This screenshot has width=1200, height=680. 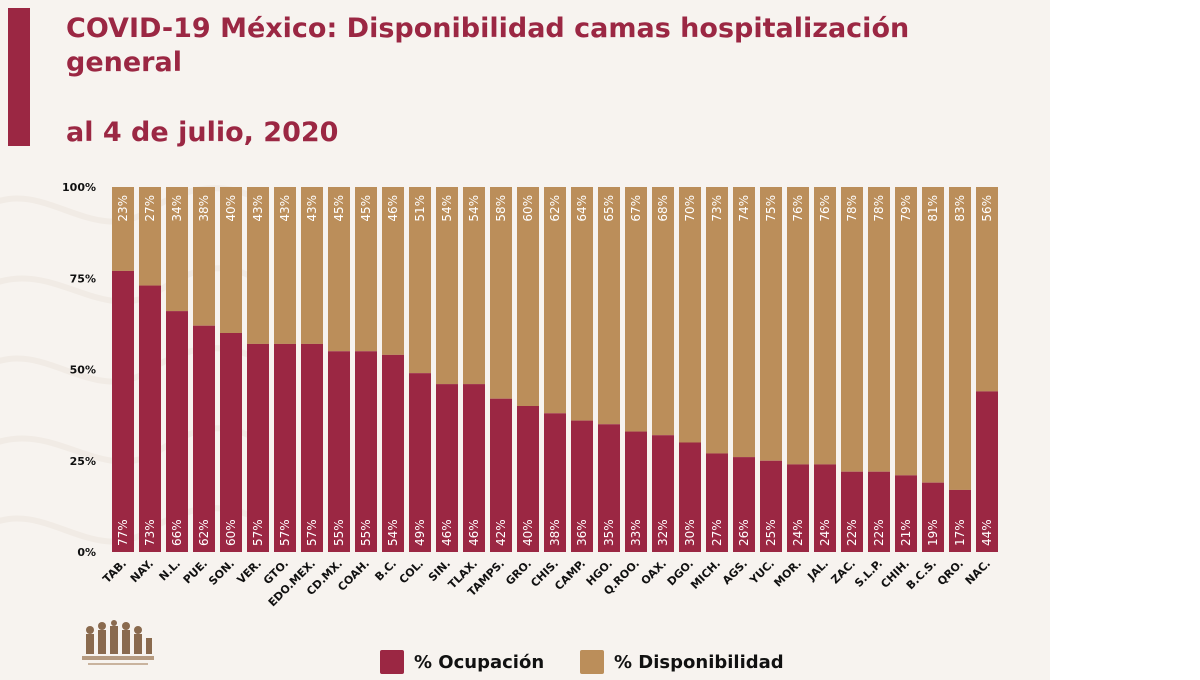 I want to click on ocupacion-data-label: 77%, so click(x=123, y=532).